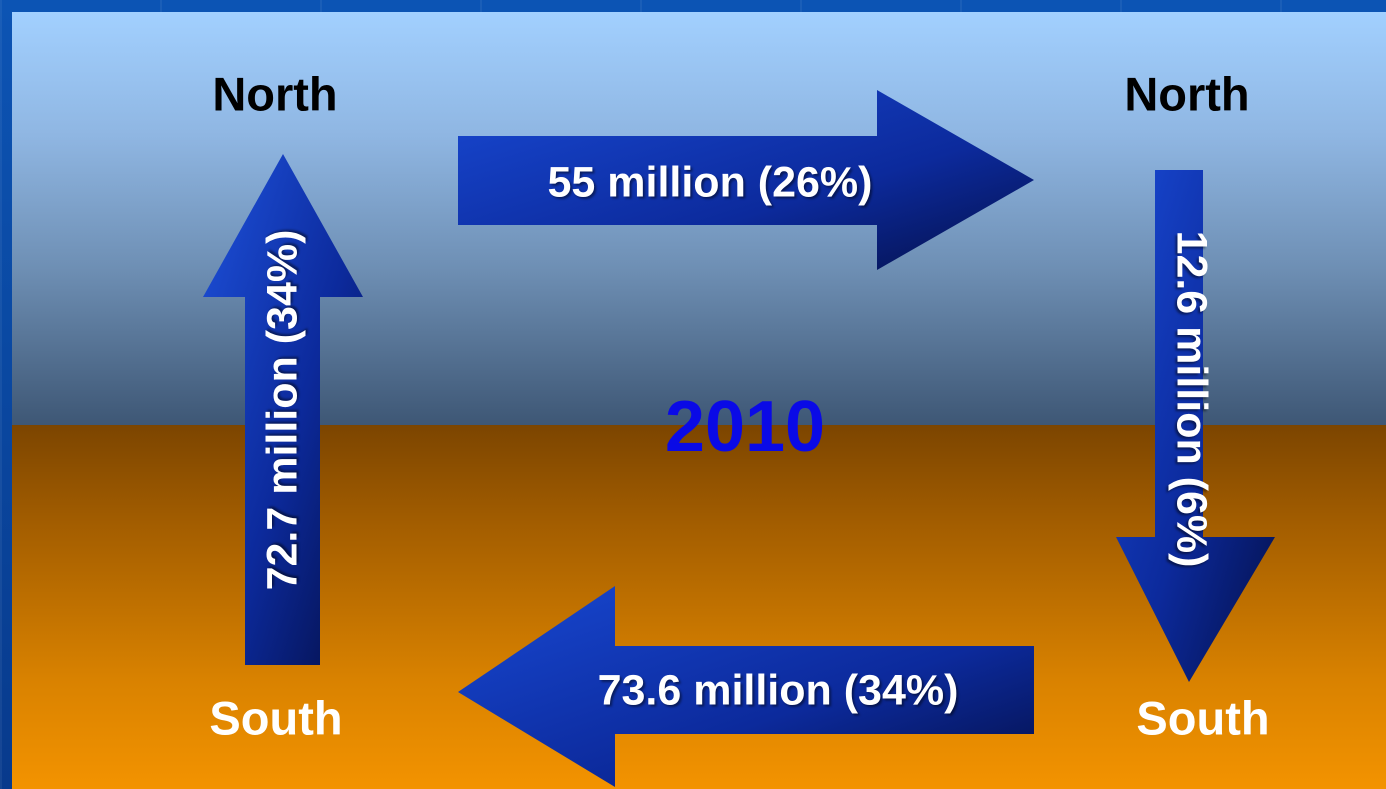 The height and width of the screenshot is (789, 1386). Describe the element at coordinates (1191, 399) in the screenshot. I see `flow-label-north-to-south: 12.6 million (6%)` at that location.